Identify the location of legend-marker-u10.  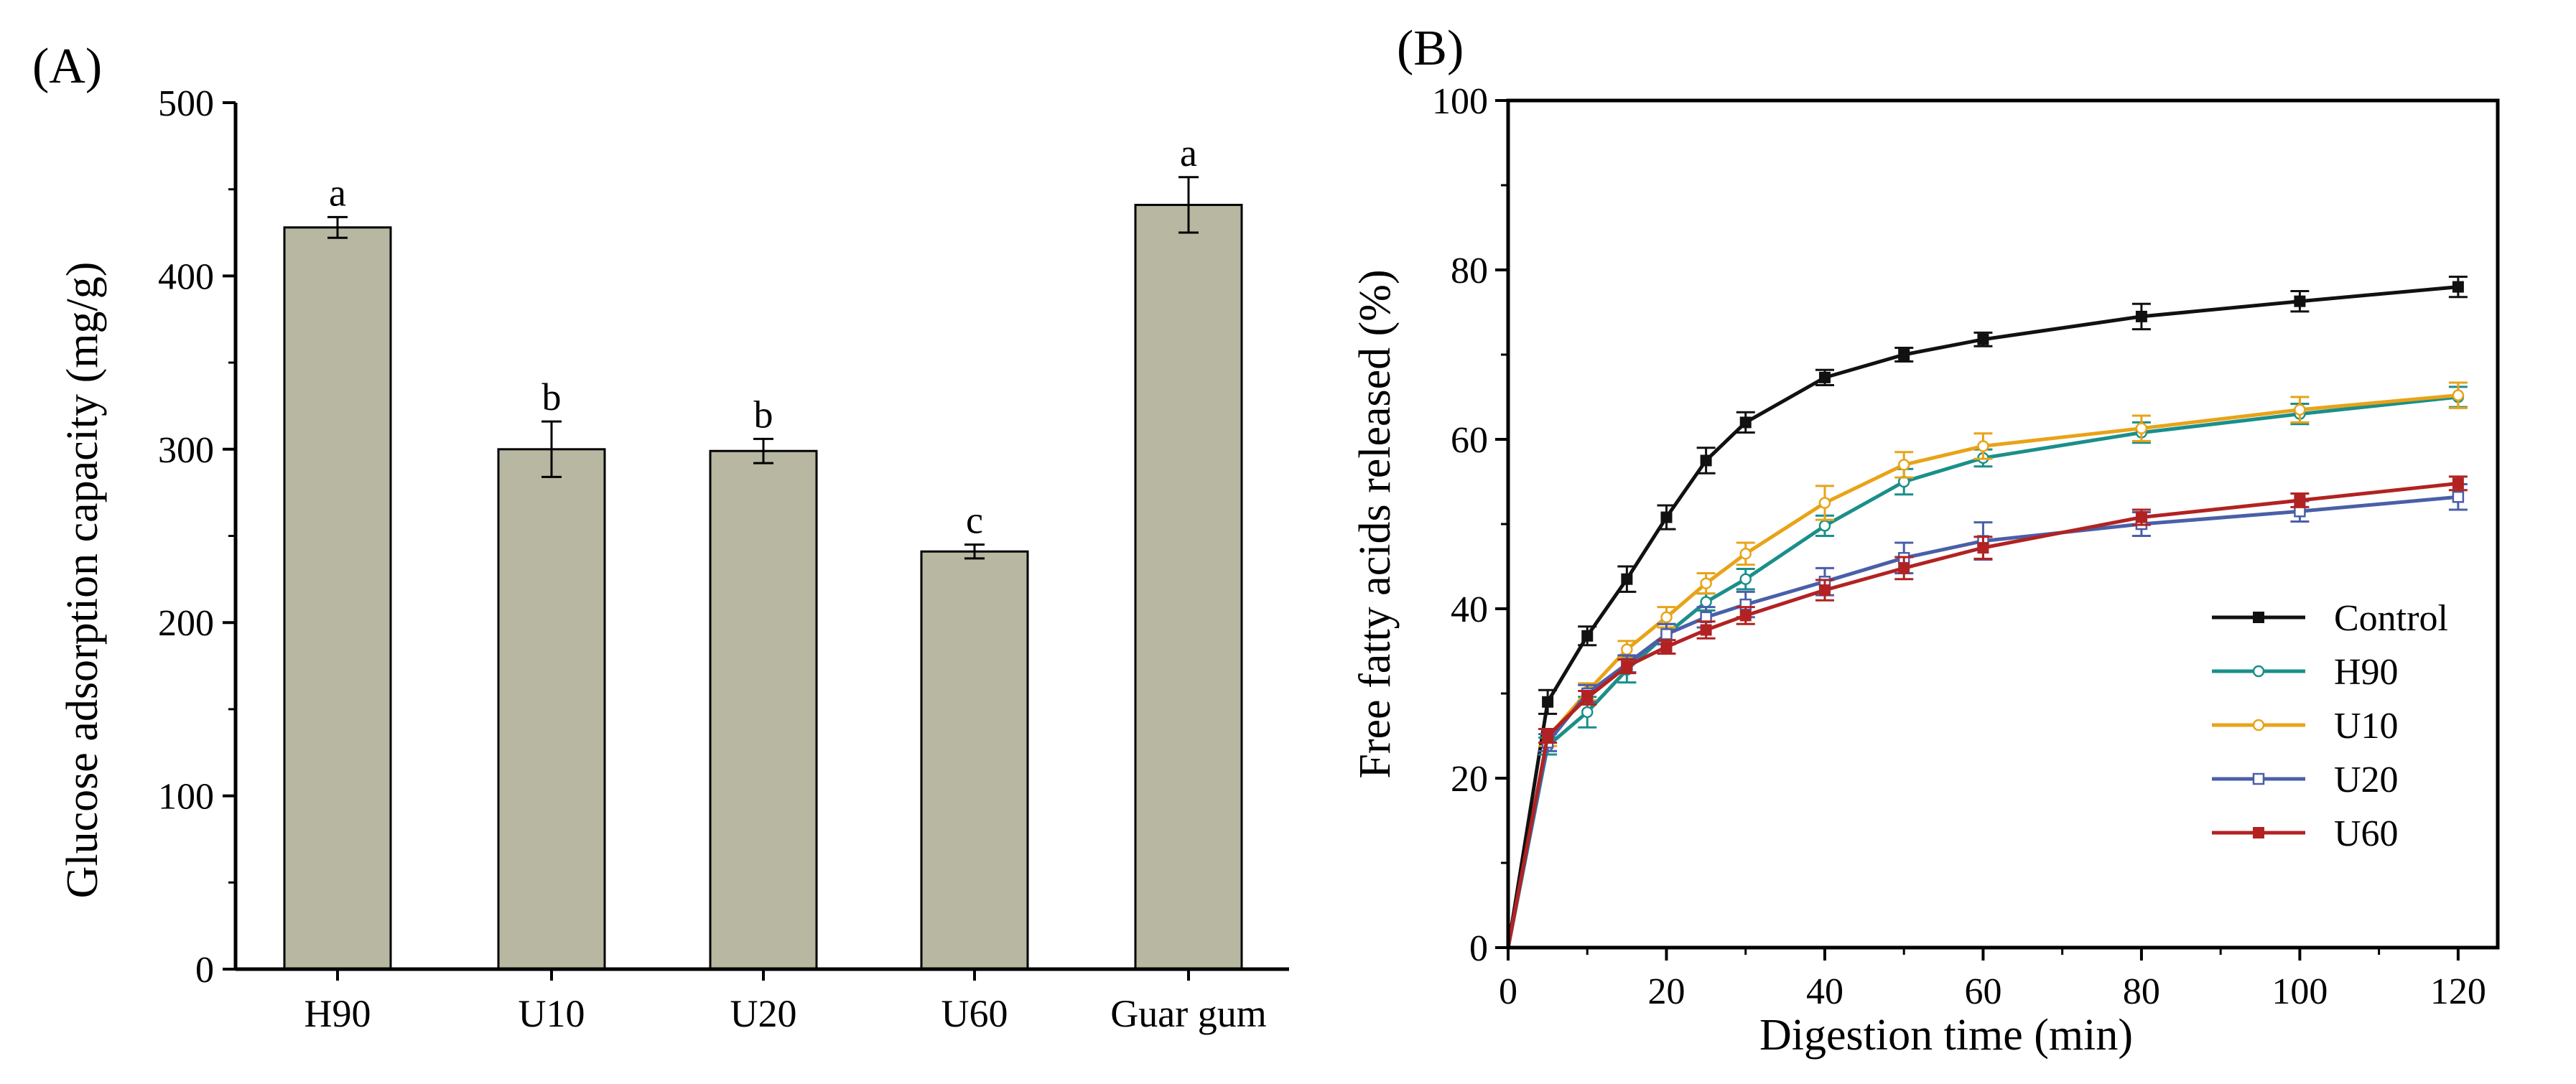
(2258, 725).